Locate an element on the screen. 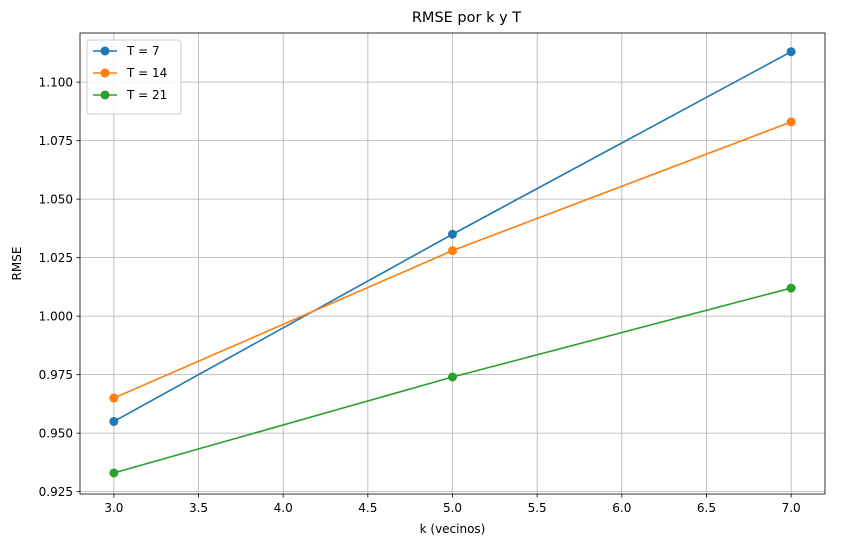 This screenshot has height=547, width=863. y-tick-label: 1.075 is located at coordinates (56, 141).